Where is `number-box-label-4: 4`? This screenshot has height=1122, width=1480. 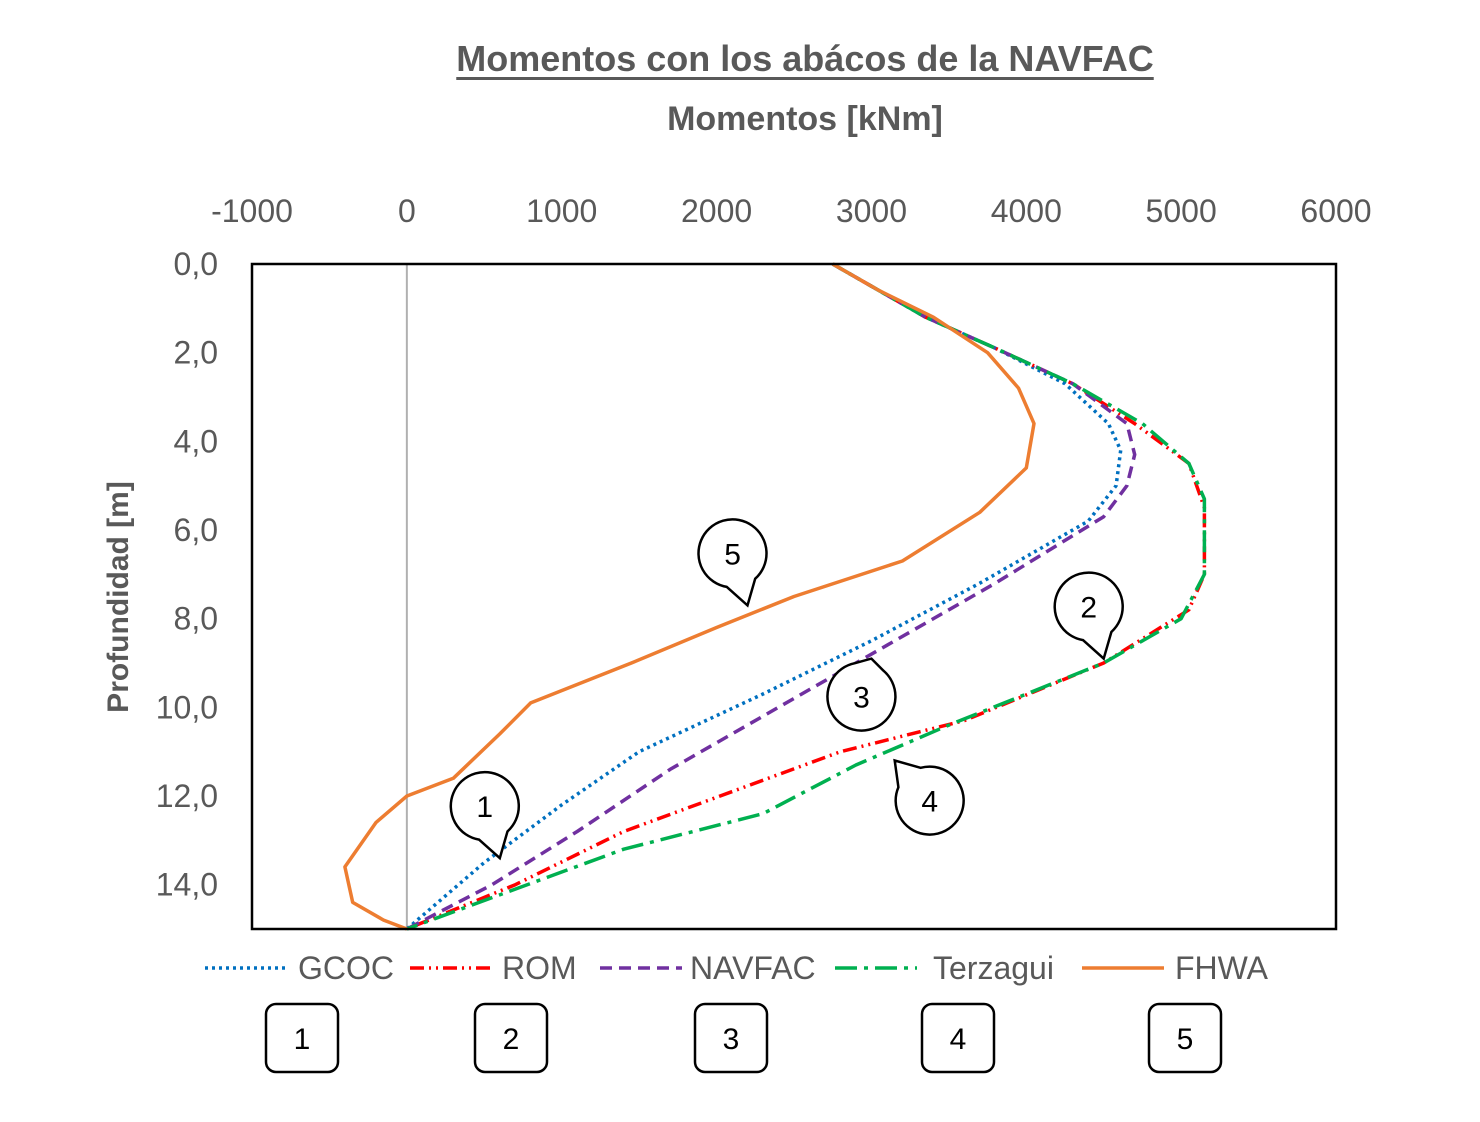 number-box-label-4: 4 is located at coordinates (958, 1039).